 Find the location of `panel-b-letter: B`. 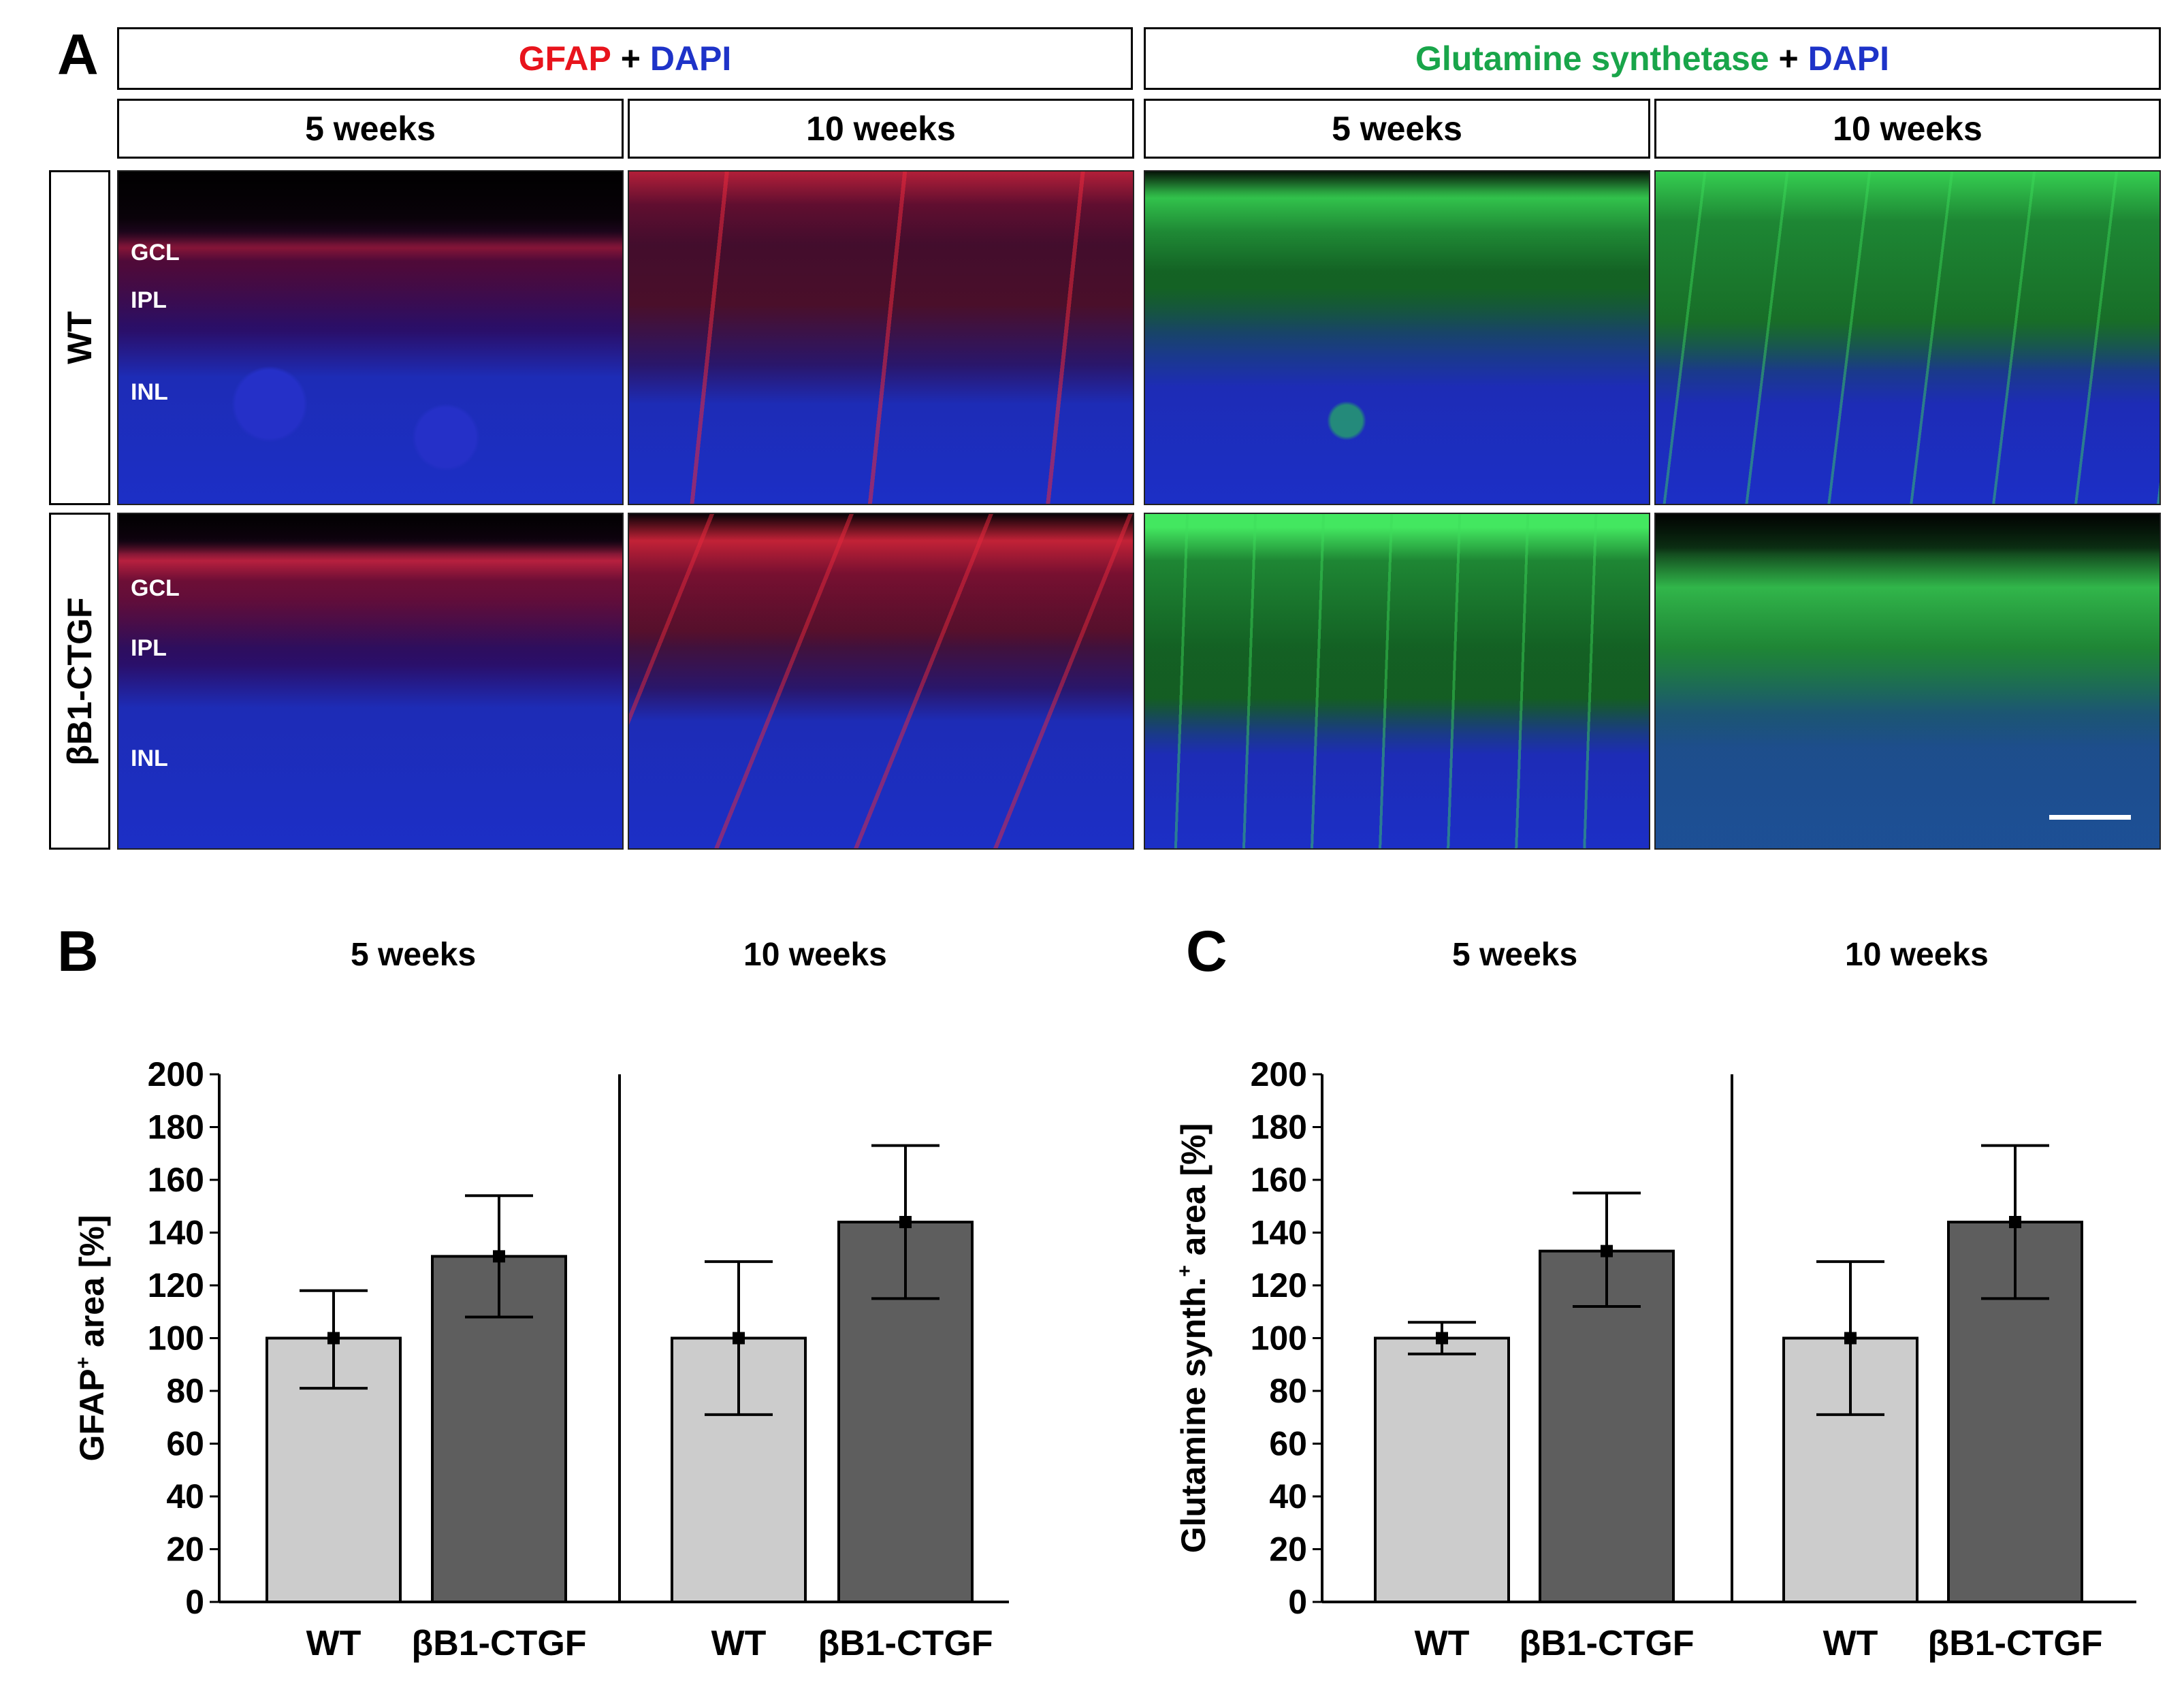

panel-b-letter: B is located at coordinates (78, 951).